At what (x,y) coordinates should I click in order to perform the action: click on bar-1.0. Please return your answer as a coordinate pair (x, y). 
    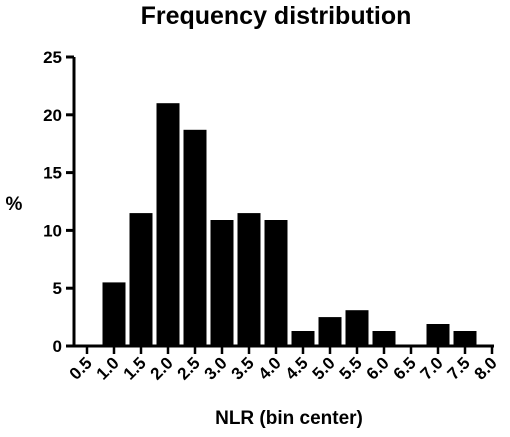
    Looking at the image, I should click on (114, 314).